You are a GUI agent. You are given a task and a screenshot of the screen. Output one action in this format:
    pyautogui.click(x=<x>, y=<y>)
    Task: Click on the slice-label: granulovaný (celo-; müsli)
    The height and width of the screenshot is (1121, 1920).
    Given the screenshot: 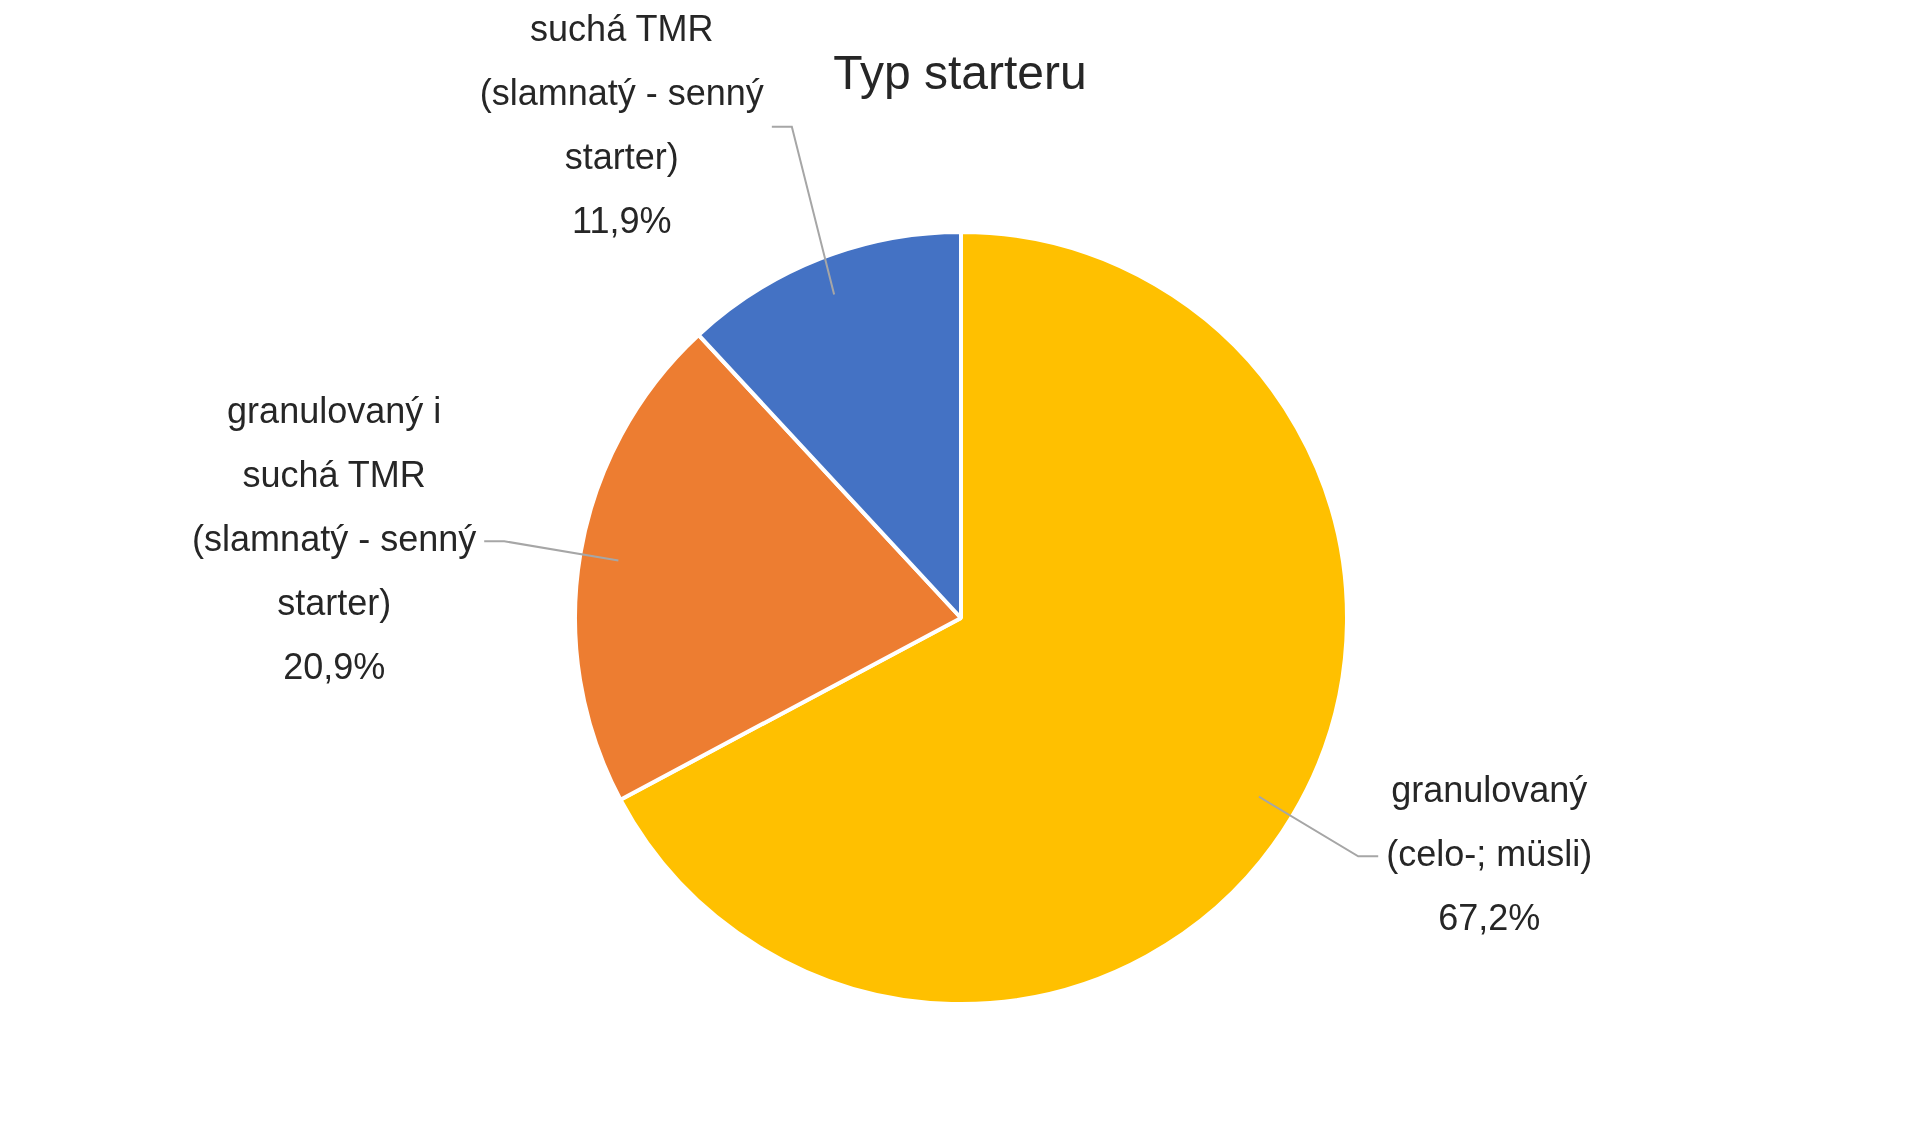 What is the action you would take?
    pyautogui.click(x=1489, y=822)
    